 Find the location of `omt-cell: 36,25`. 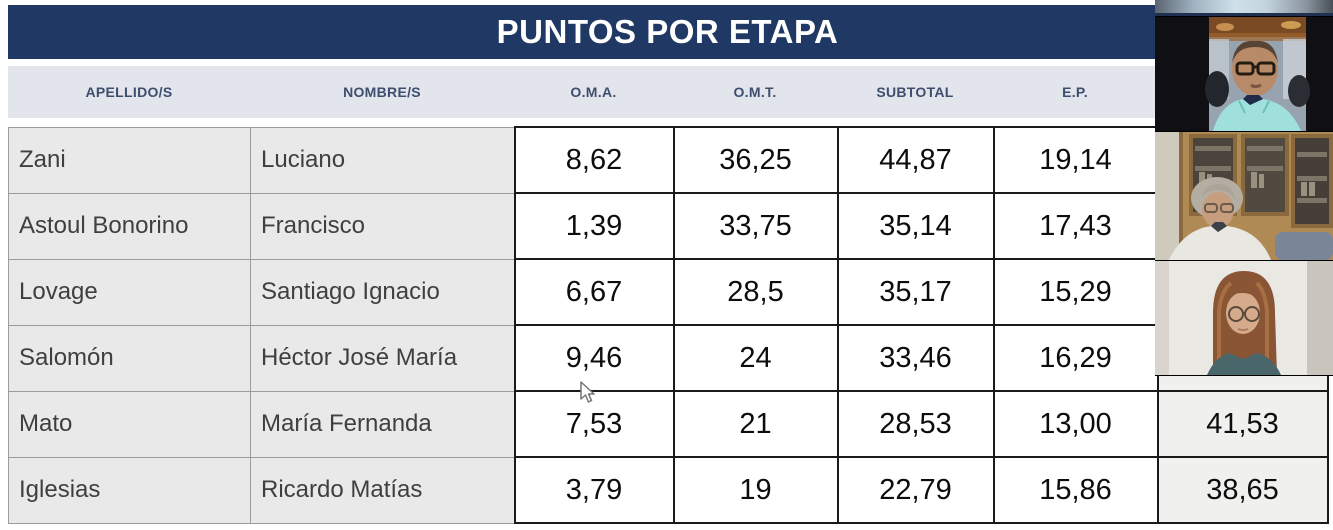

omt-cell: 36,25 is located at coordinates (755, 160).